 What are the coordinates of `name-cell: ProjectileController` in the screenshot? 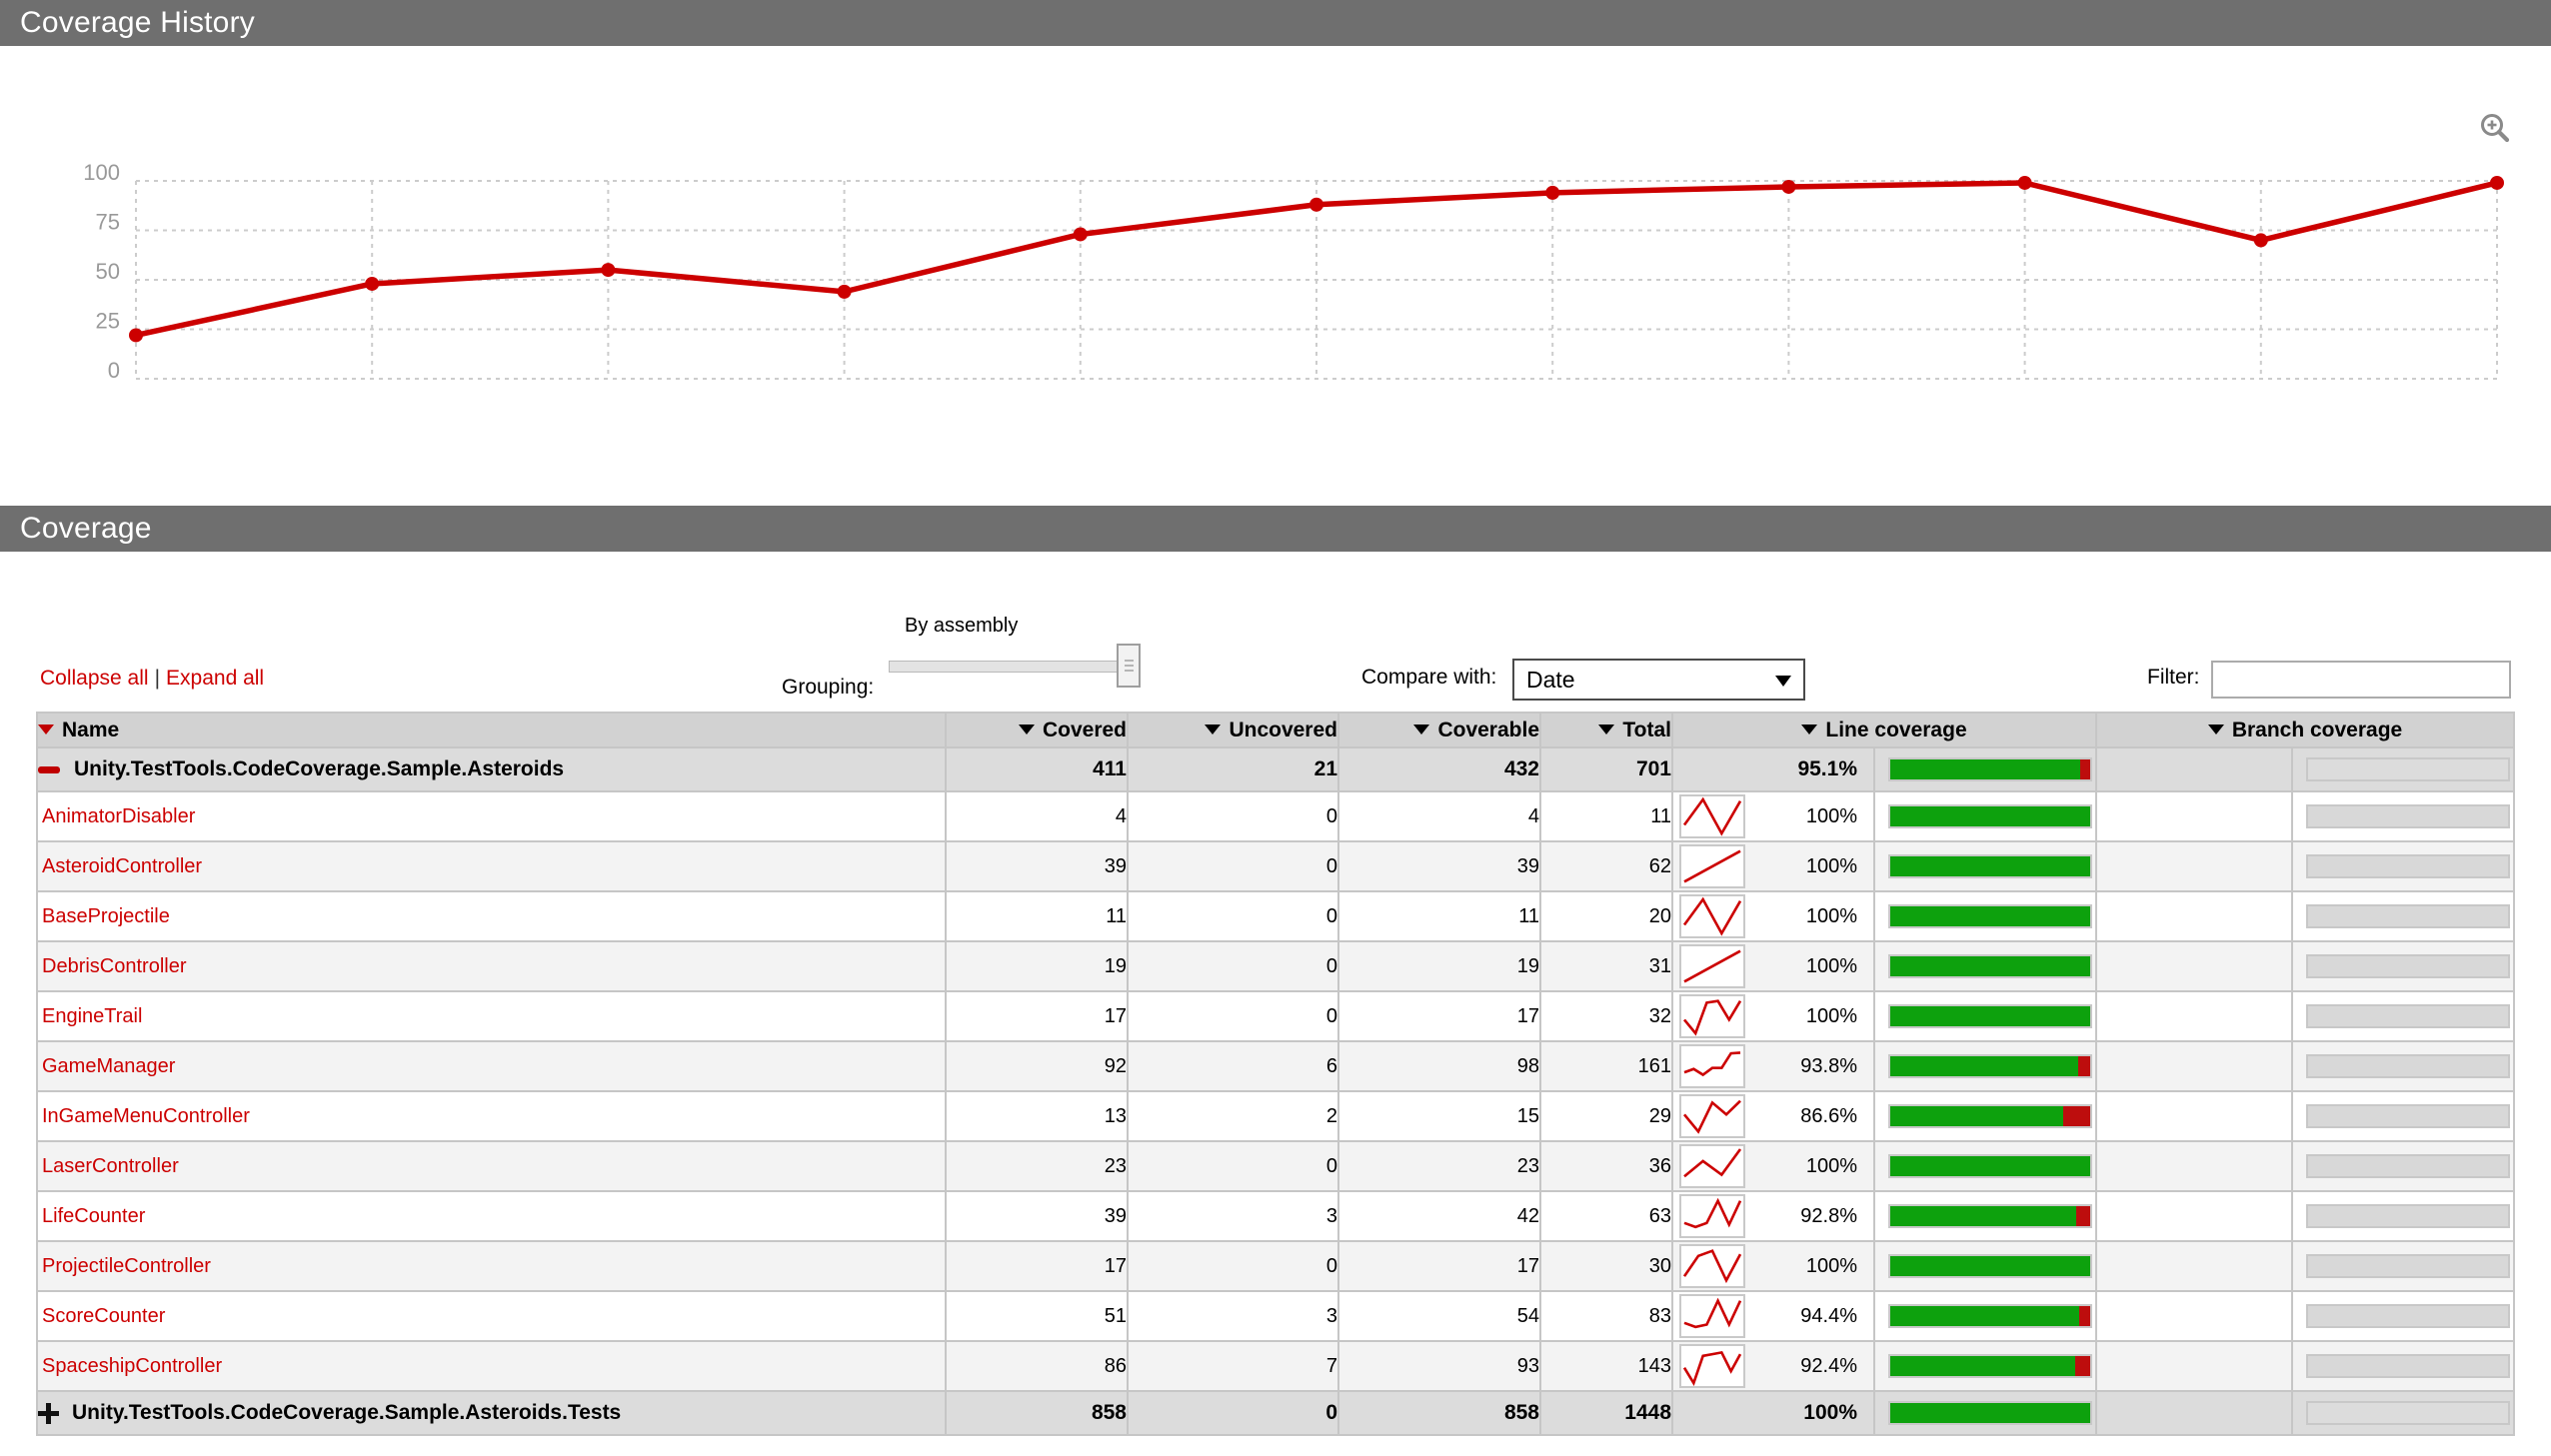 It's located at (492, 1266).